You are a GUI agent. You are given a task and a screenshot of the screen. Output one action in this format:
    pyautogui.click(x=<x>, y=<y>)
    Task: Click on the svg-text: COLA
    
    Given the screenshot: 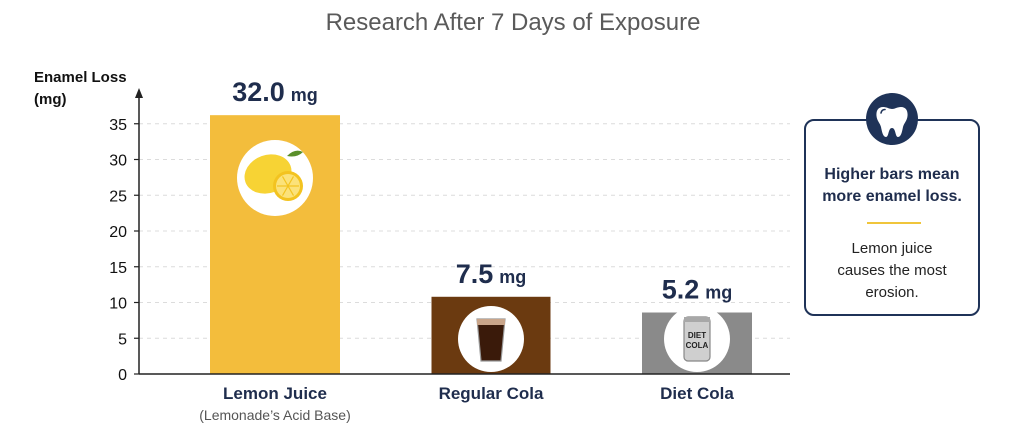 What is the action you would take?
    pyautogui.click(x=697, y=345)
    